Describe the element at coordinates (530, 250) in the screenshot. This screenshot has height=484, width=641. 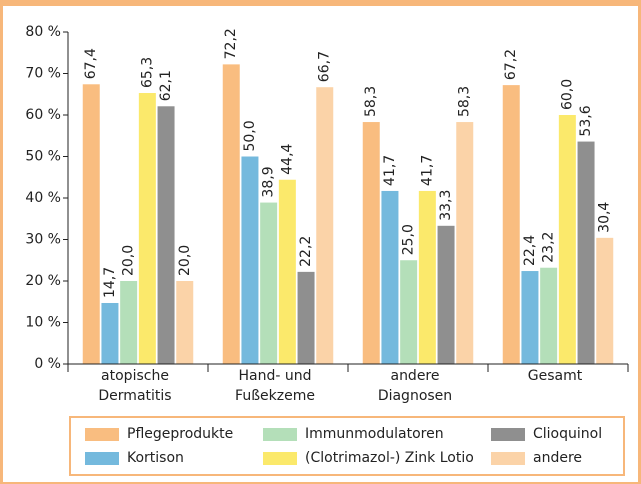
I see `value-label: 22,4` at that location.